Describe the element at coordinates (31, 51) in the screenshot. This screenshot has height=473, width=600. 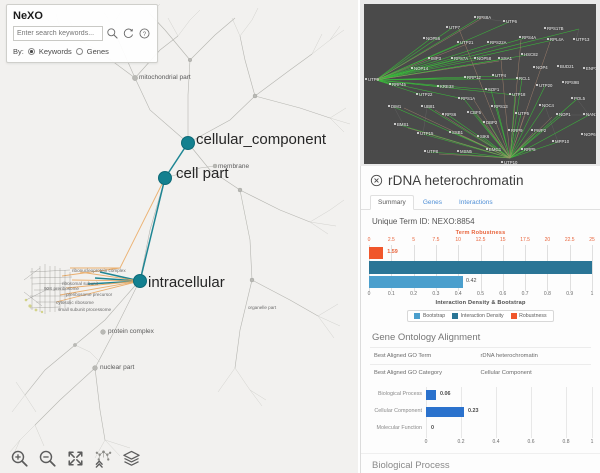
I see `radio-keywords` at that location.